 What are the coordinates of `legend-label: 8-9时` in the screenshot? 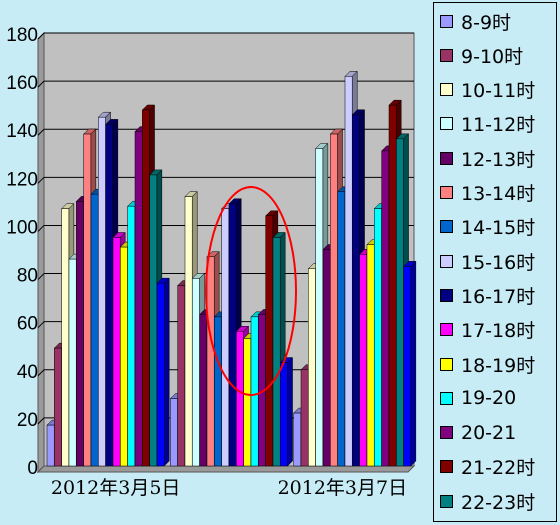 It's located at (486, 22).